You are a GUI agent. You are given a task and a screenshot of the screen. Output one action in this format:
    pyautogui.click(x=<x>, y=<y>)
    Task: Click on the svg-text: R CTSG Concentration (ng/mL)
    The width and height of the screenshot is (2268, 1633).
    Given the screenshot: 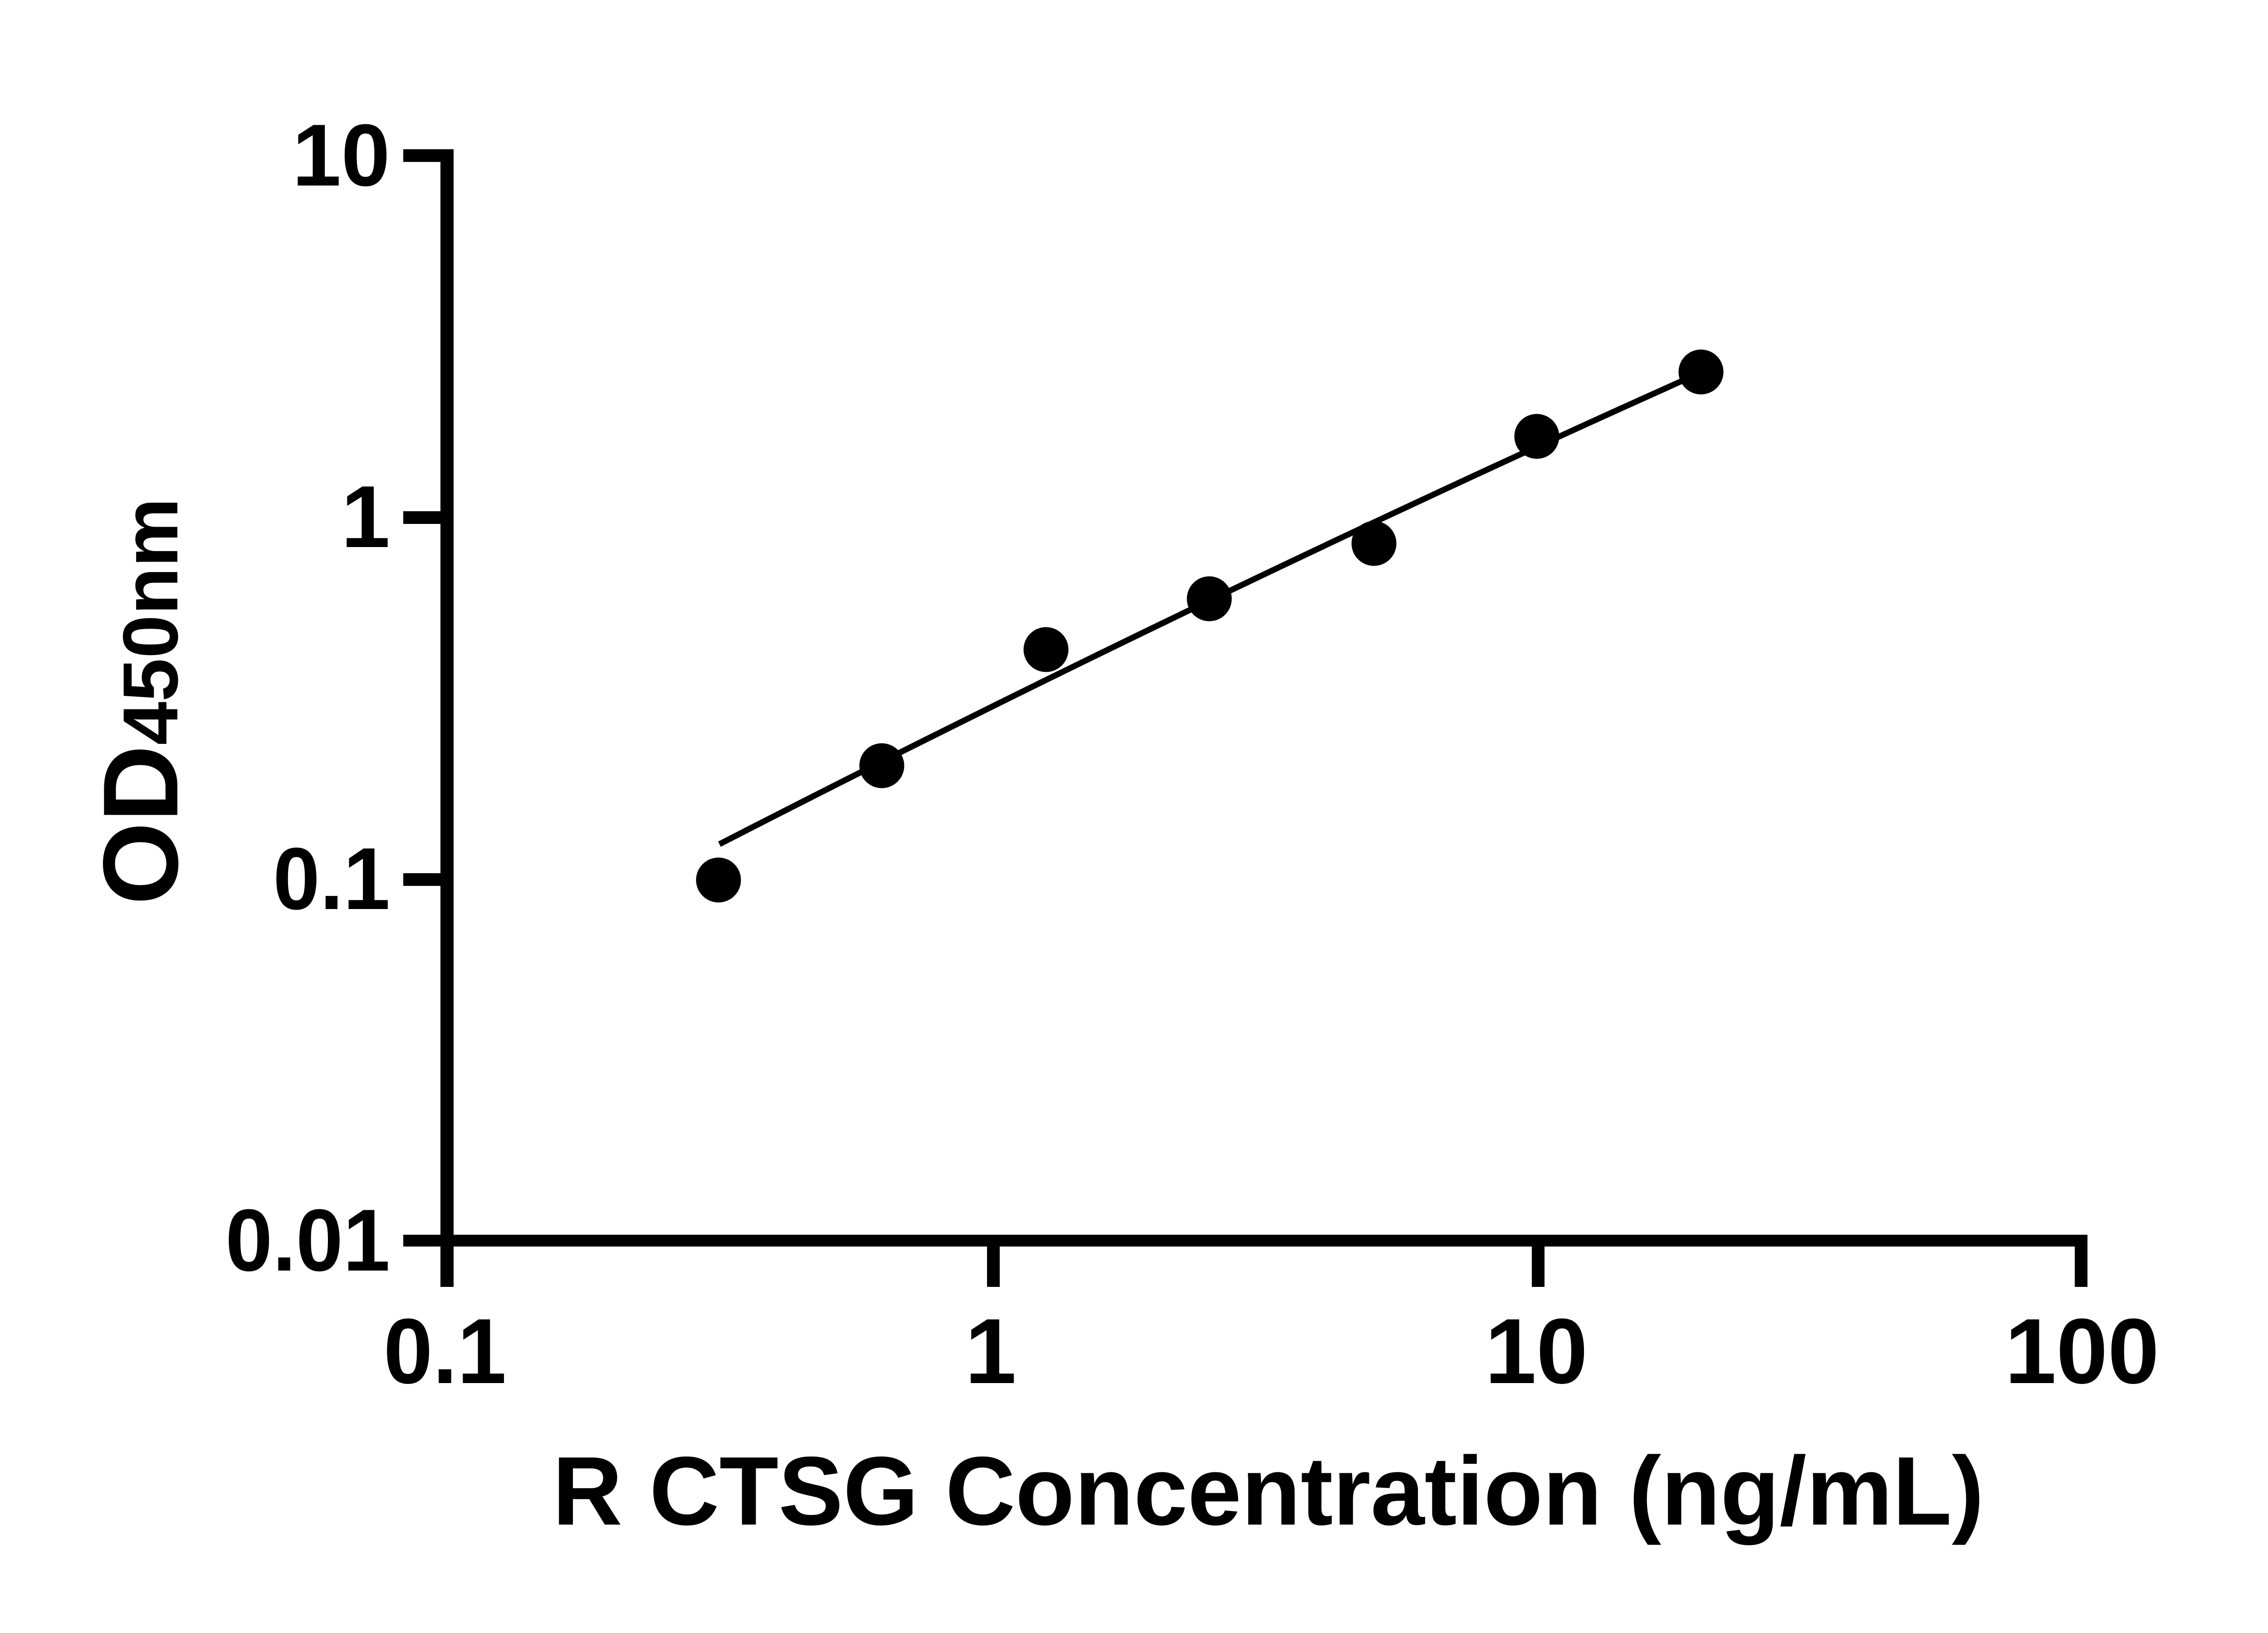 What is the action you would take?
    pyautogui.click(x=1268, y=1490)
    